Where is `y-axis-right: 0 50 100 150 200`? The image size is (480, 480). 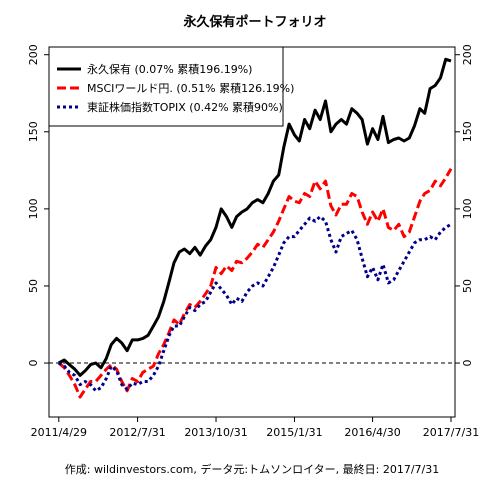 y-axis-right: 0 50 100 150 200 is located at coordinates (464, 205).